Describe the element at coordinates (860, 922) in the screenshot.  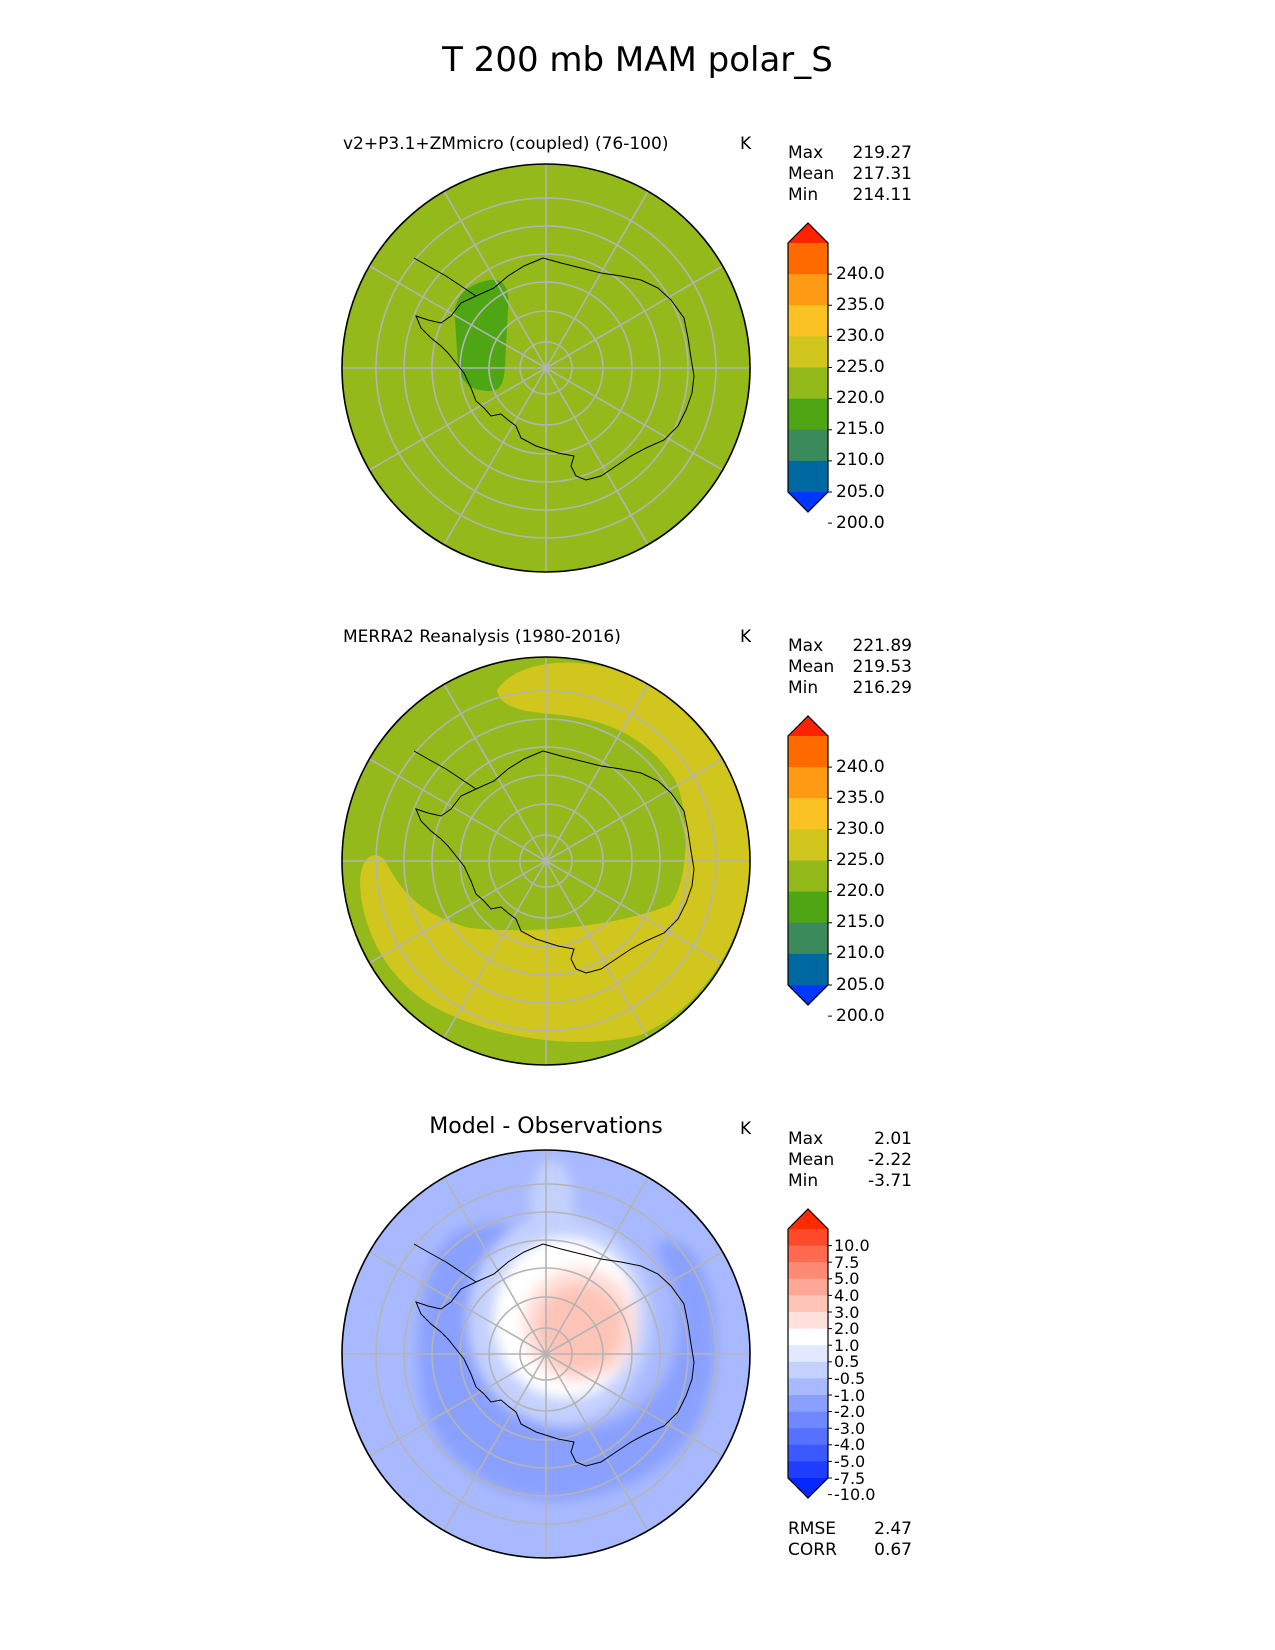
I see `colorbar-tick-label: 215.0` at that location.